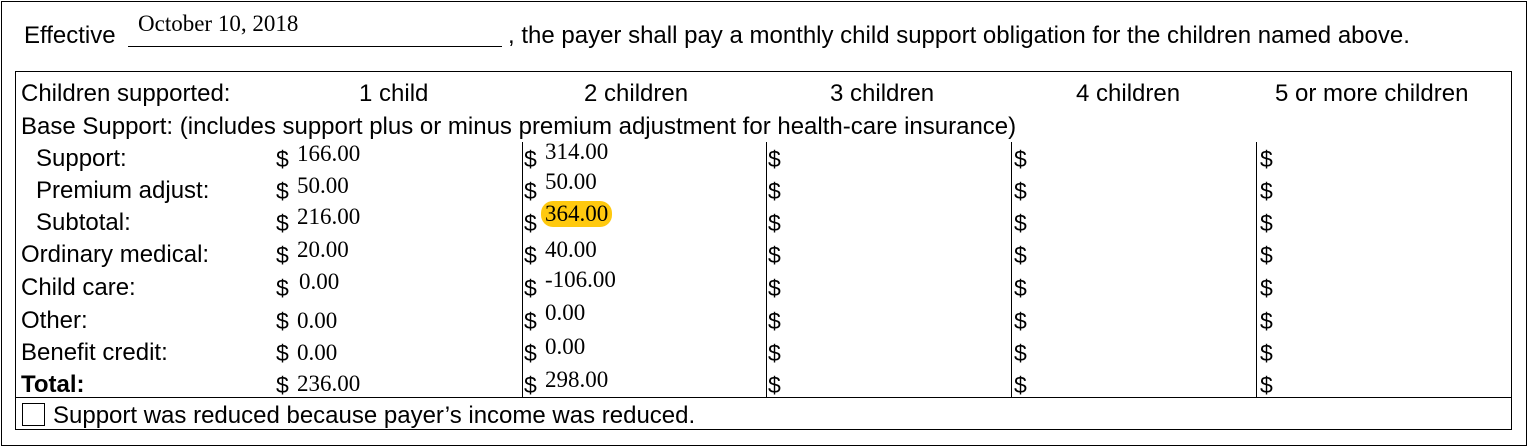  What do you see at coordinates (329, 383) in the screenshot?
I see `col1-total-field: 236.00` at bounding box center [329, 383].